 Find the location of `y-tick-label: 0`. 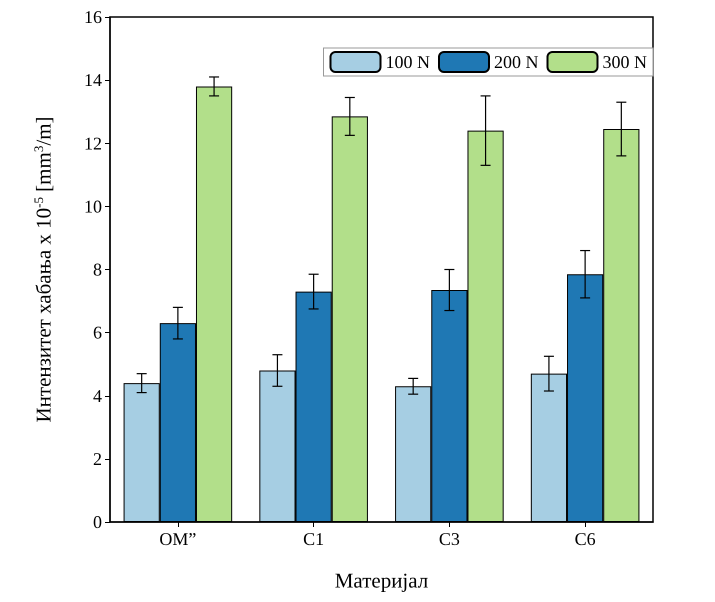

y-tick-label: 0 is located at coordinates (97, 522).